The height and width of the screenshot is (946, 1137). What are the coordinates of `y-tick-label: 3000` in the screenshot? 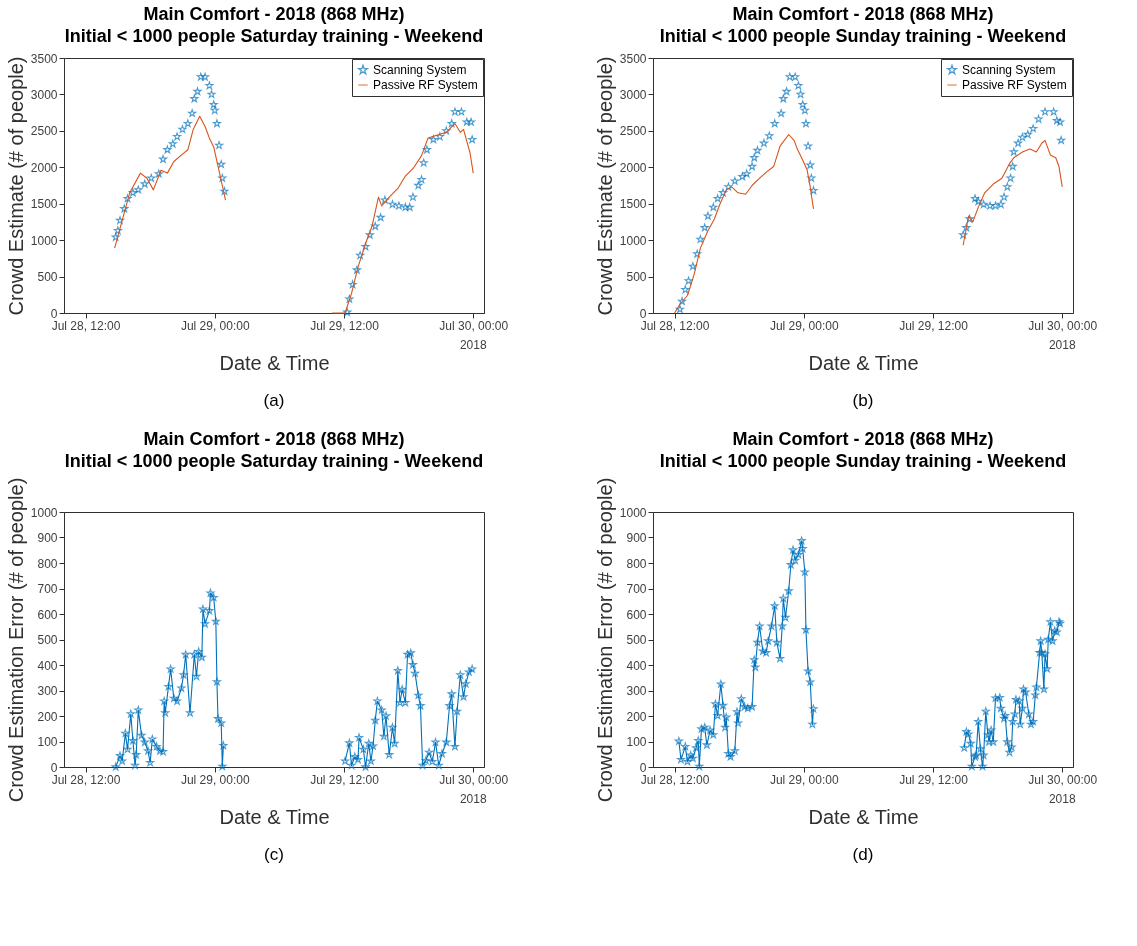 It's located at (44, 94).